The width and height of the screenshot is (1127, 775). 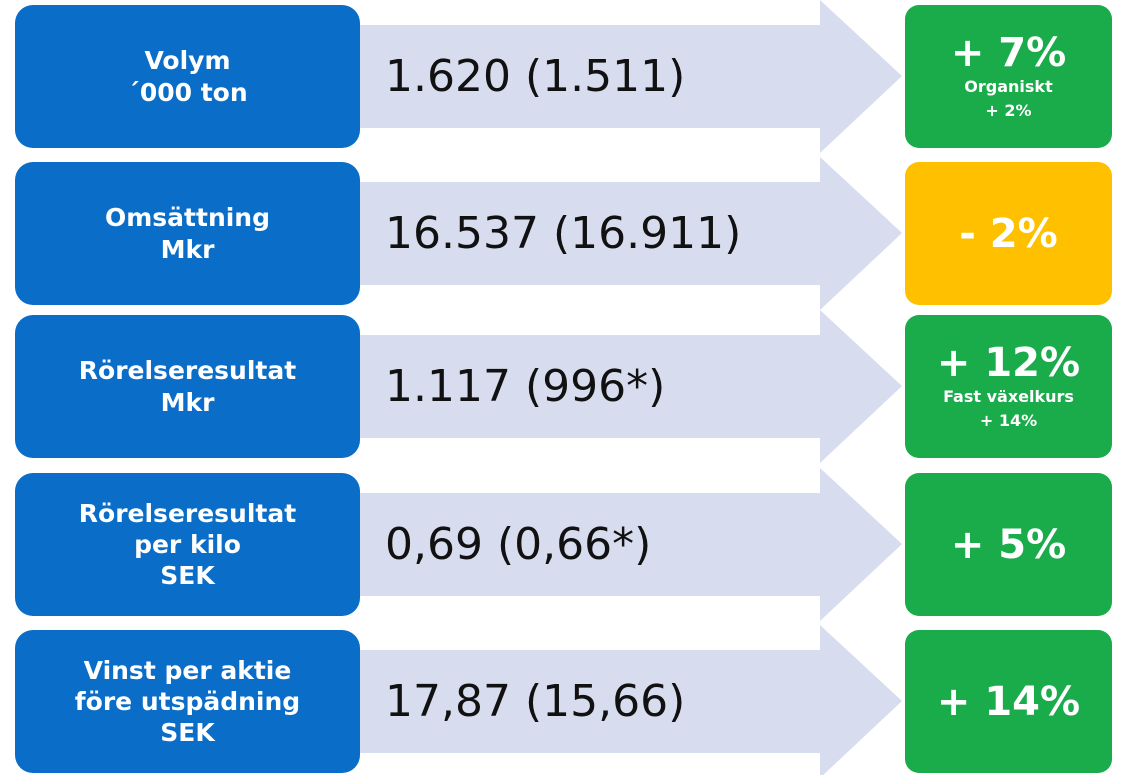 What do you see at coordinates (187, 218) in the screenshot?
I see `label-line: Omsättning` at bounding box center [187, 218].